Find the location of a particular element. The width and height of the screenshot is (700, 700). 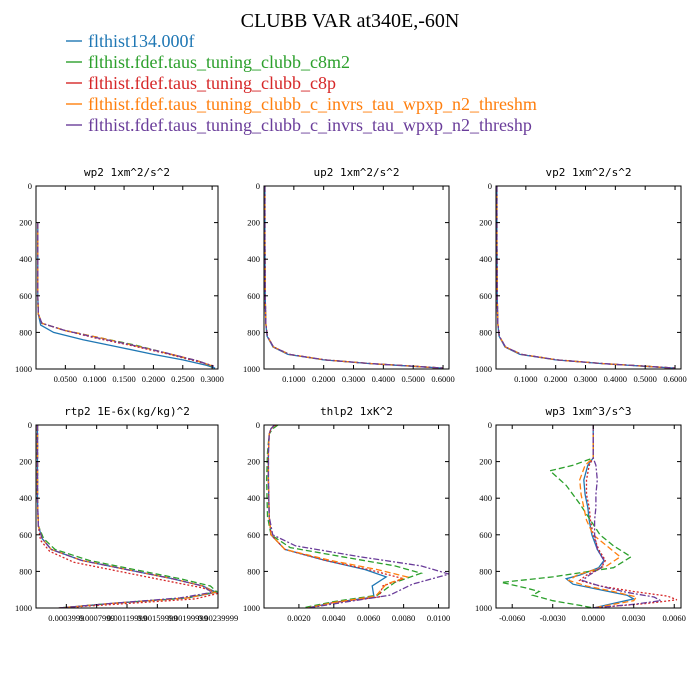

panel-title: rtp2 1E-6x(kg/kg)^2 is located at coordinates (127, 411).